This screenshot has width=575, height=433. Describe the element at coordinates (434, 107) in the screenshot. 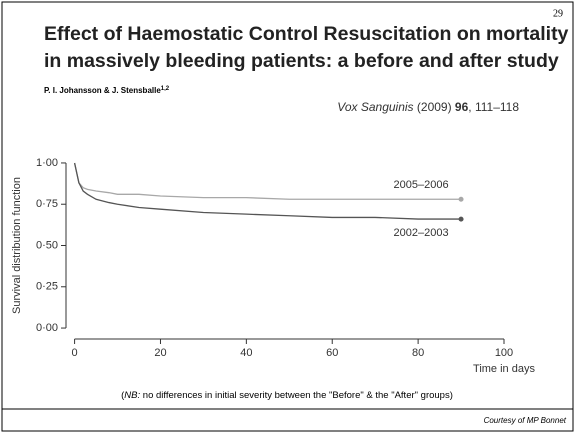

I see `year: (2009)` at that location.